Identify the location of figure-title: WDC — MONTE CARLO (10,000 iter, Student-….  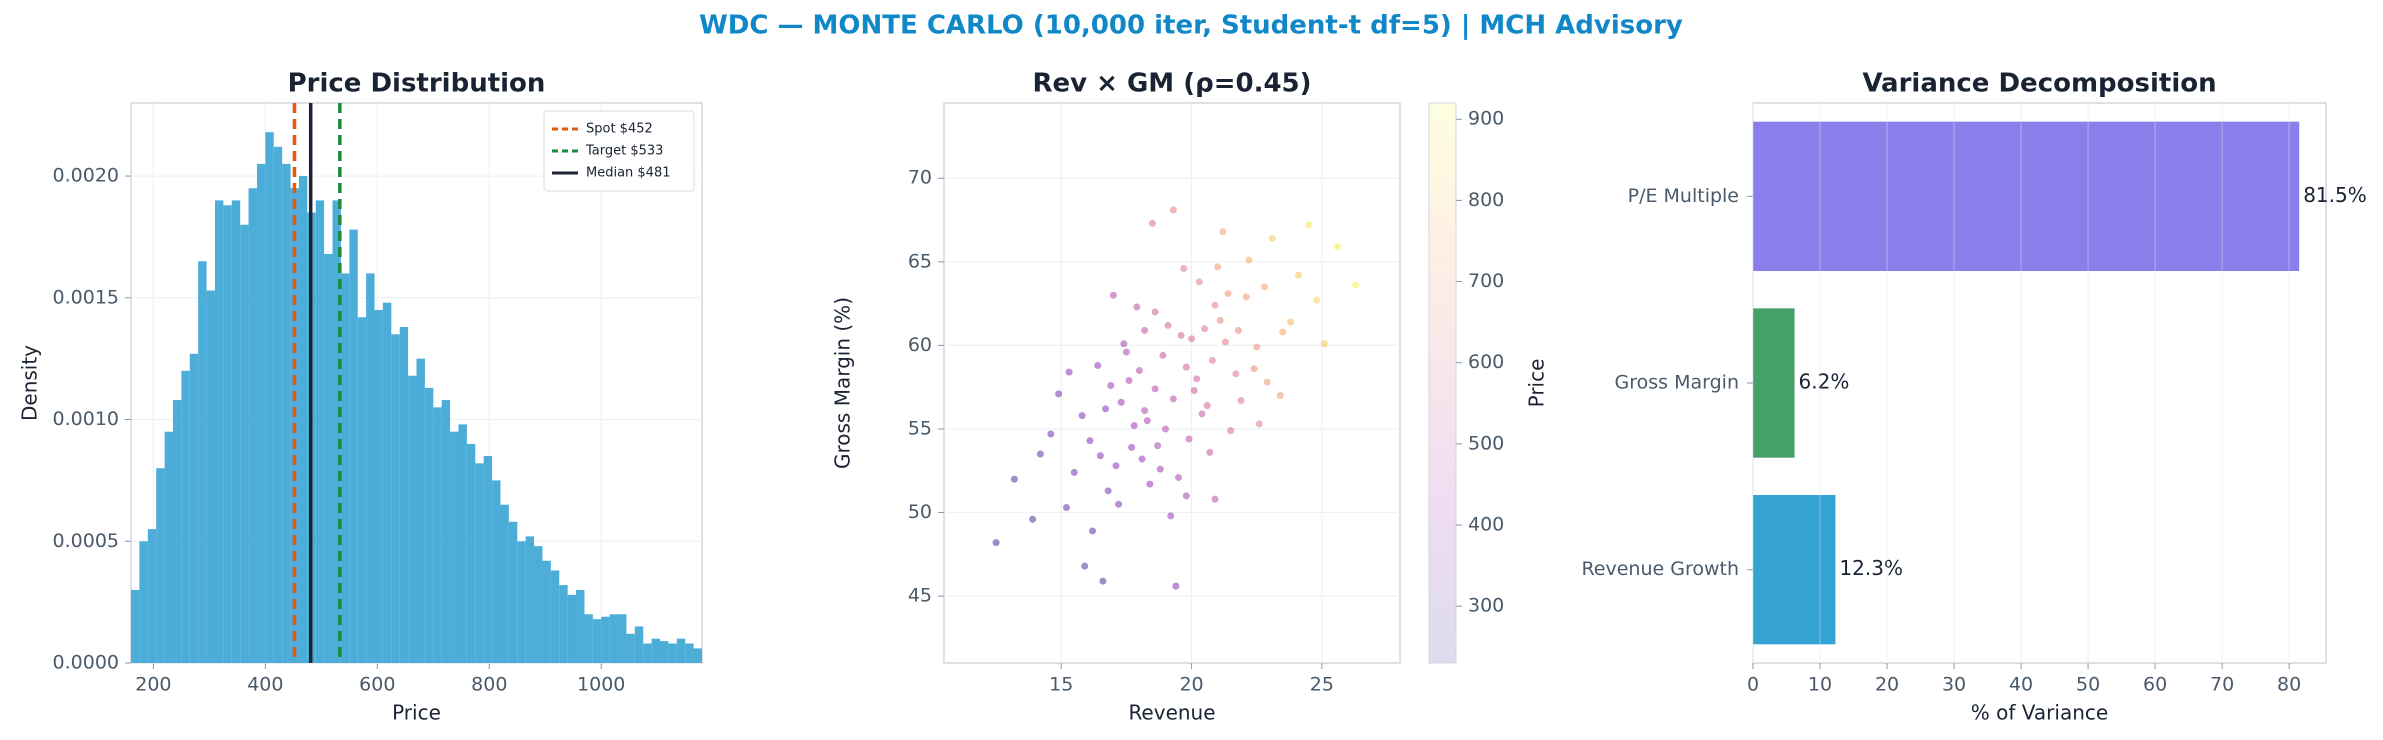
(1191, 26).